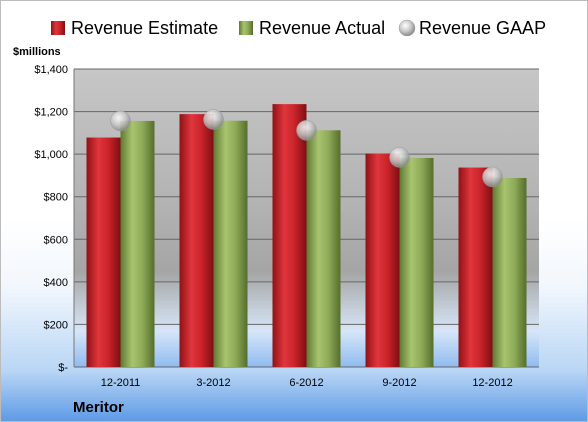 The height and width of the screenshot is (422, 588). What do you see at coordinates (58, 28) in the screenshot?
I see `legend-swatch-revenue-estimate` at bounding box center [58, 28].